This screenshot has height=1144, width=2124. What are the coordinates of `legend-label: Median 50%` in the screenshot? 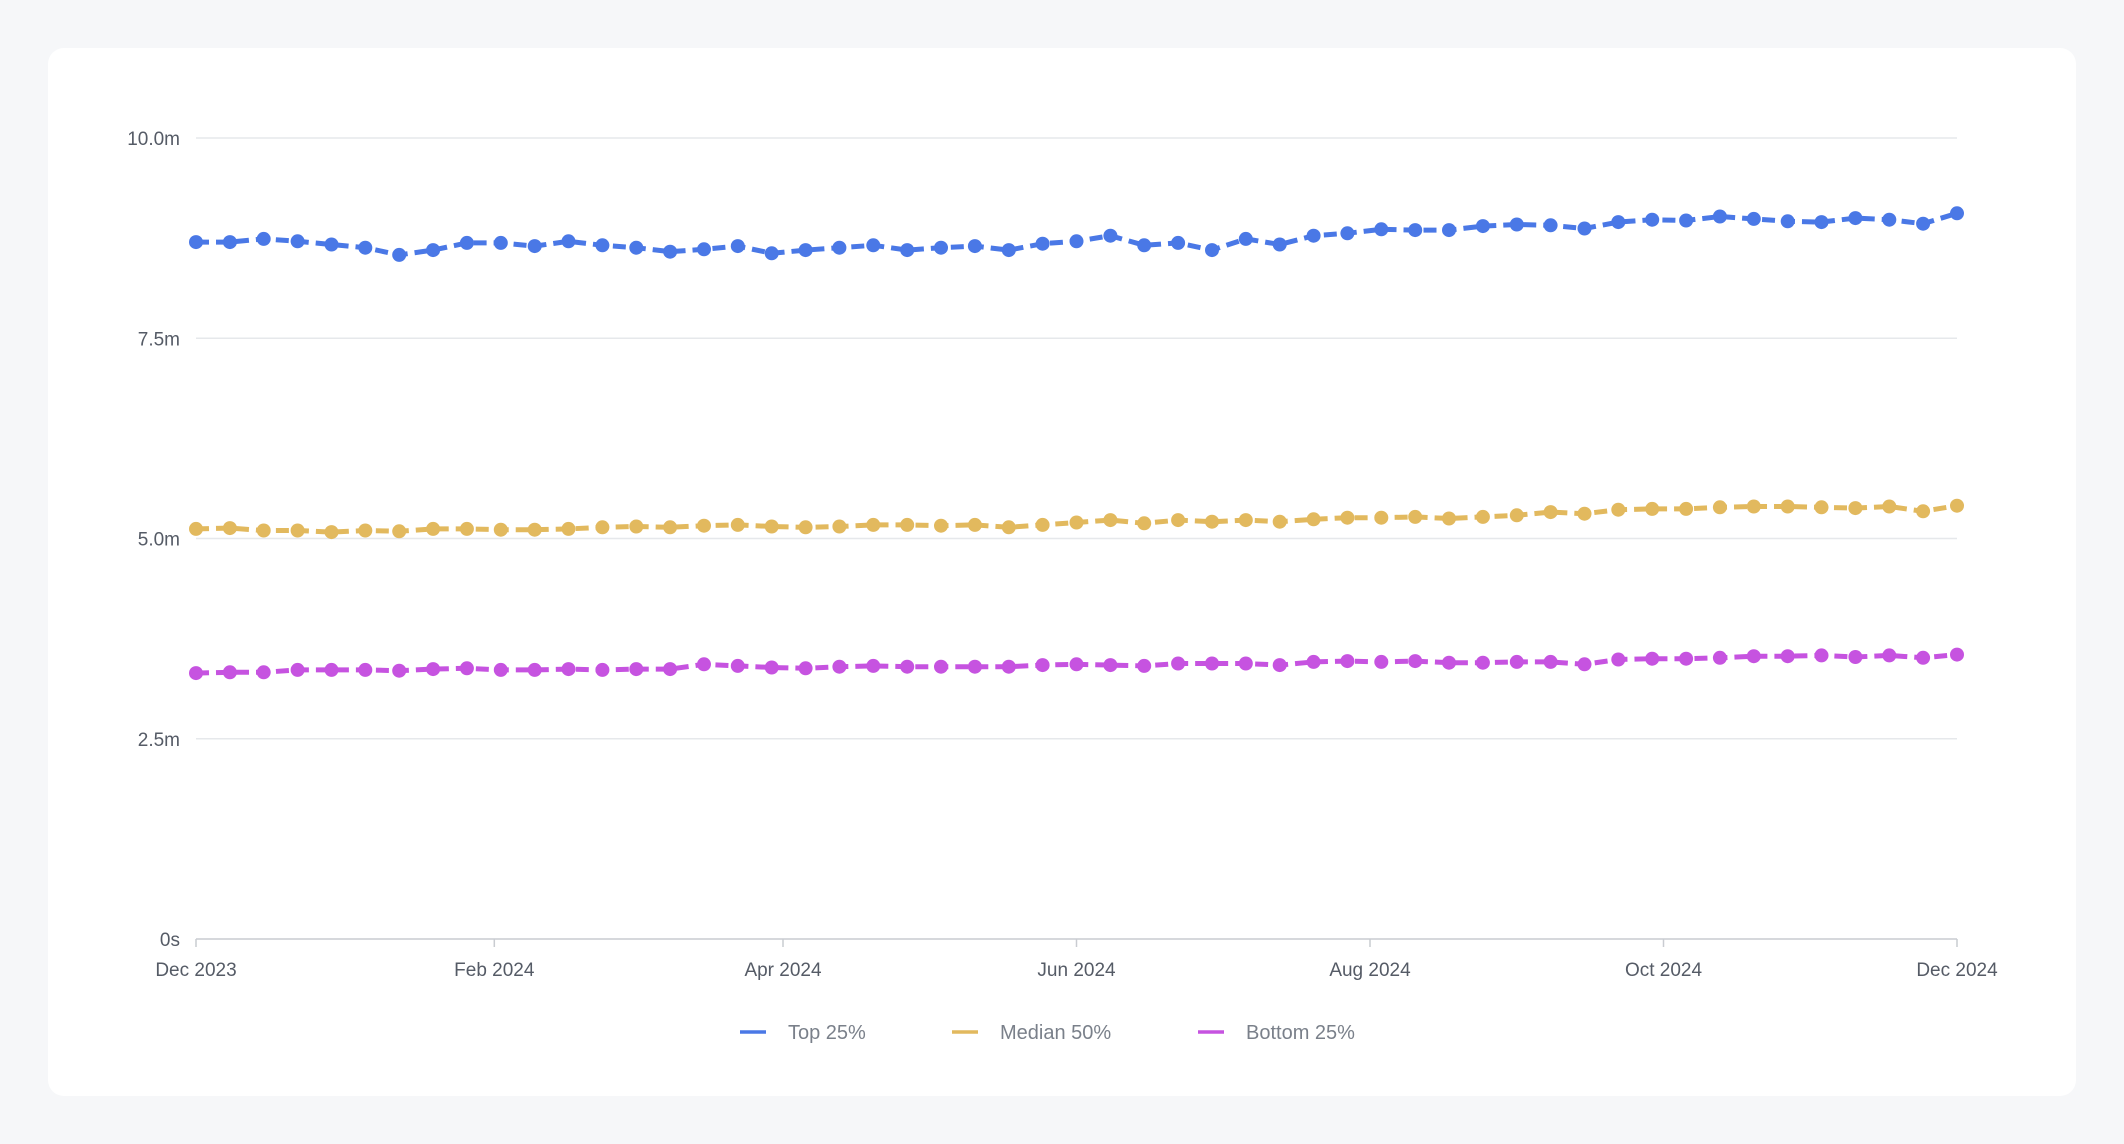 It's located at (1055, 1033).